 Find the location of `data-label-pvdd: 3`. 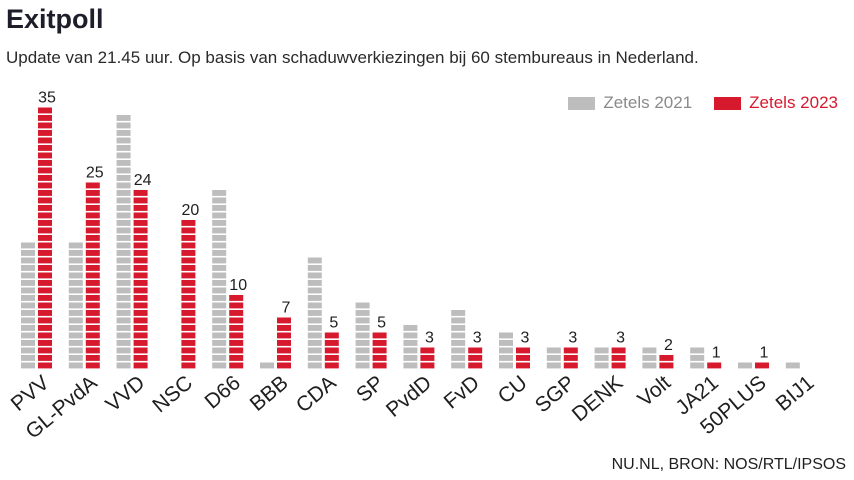

data-label-pvdd: 3 is located at coordinates (429, 338).